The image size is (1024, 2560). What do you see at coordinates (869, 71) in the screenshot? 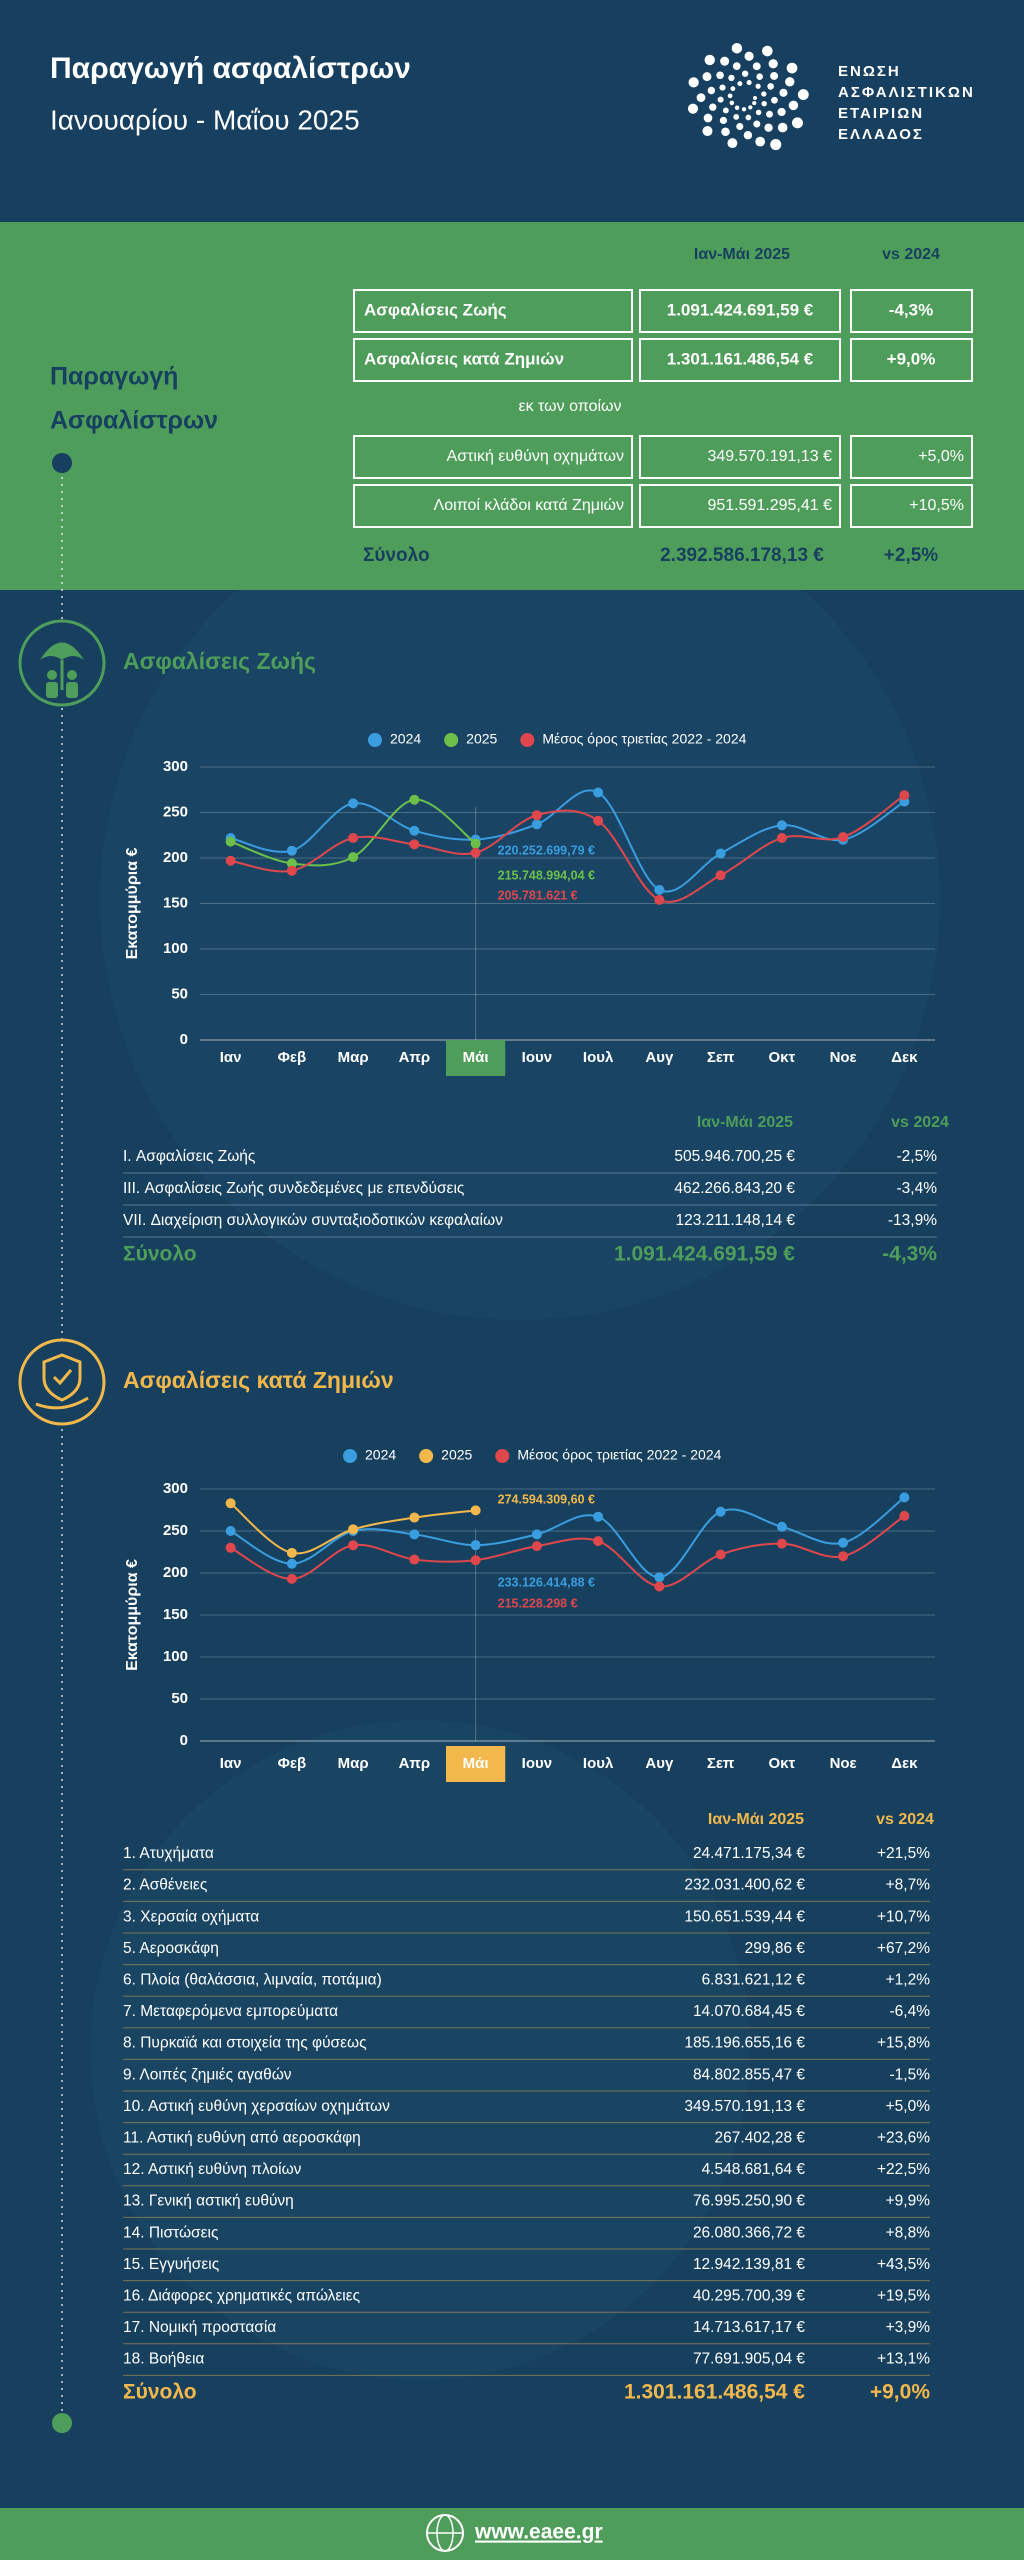
I see `logo-text: ΕΝΩΣΗ` at bounding box center [869, 71].